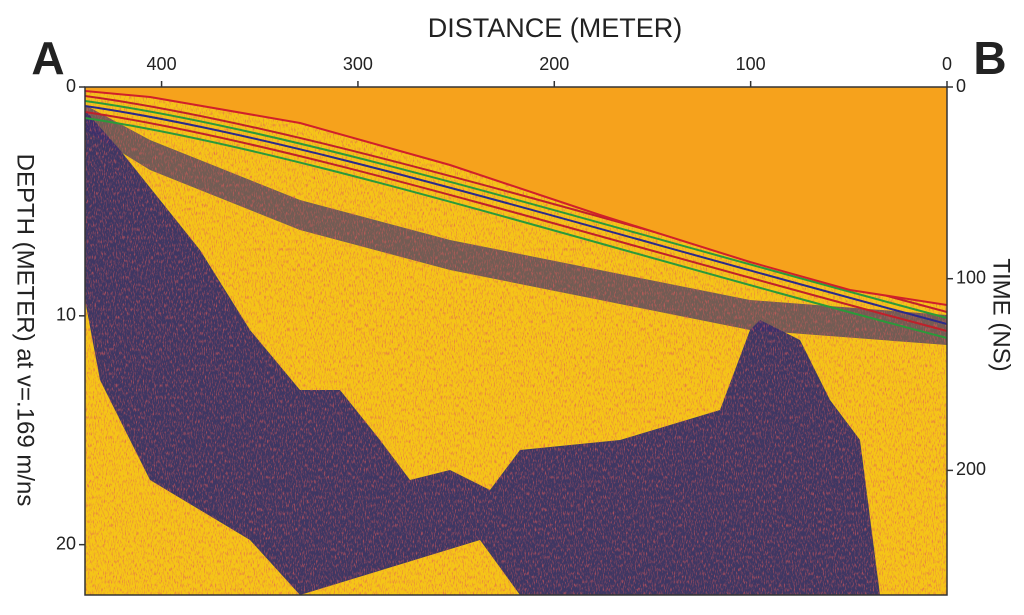 The width and height of the screenshot is (1024, 615). Describe the element at coordinates (961, 86) in the screenshot. I see `y2-tick-label: 0` at that location.